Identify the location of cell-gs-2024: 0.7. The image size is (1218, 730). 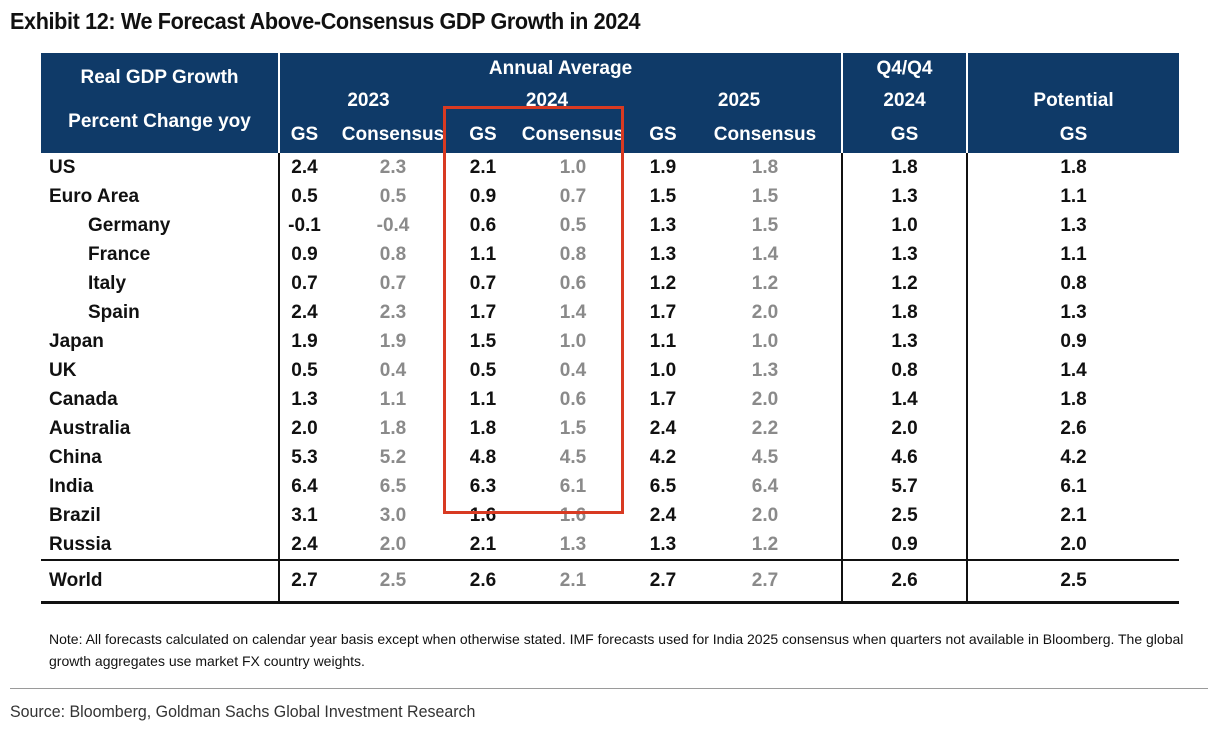
(483, 283).